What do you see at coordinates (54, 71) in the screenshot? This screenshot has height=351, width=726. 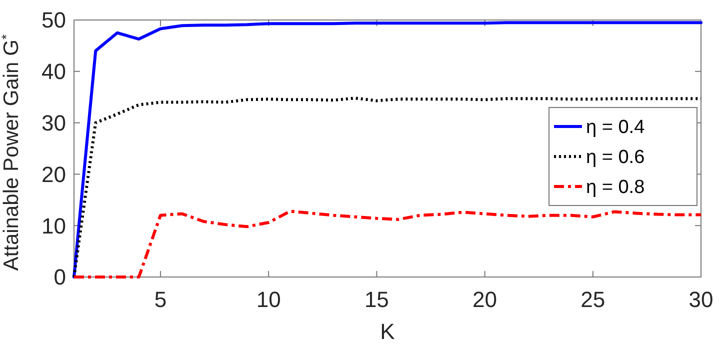 I see `y-tick-label: 40` at bounding box center [54, 71].